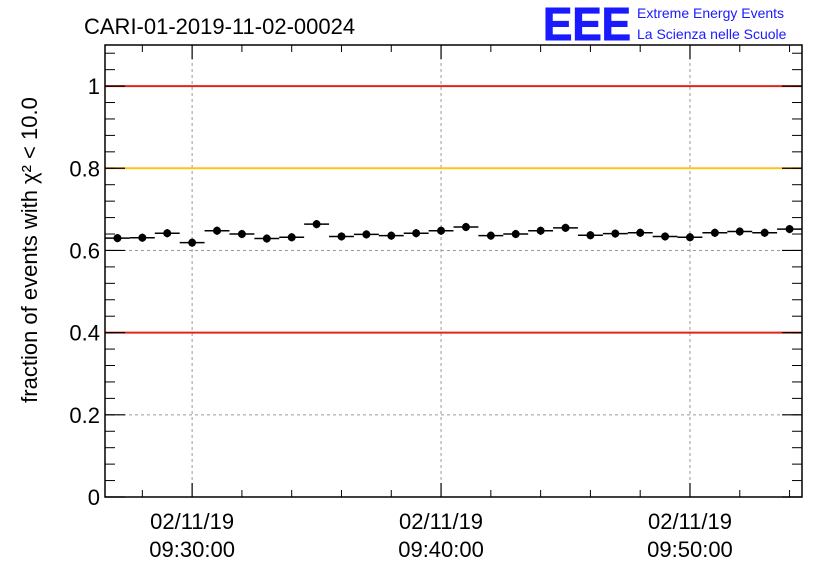 Image resolution: width=836 pixels, height=572 pixels. I want to click on data-series, so click(453, 233).